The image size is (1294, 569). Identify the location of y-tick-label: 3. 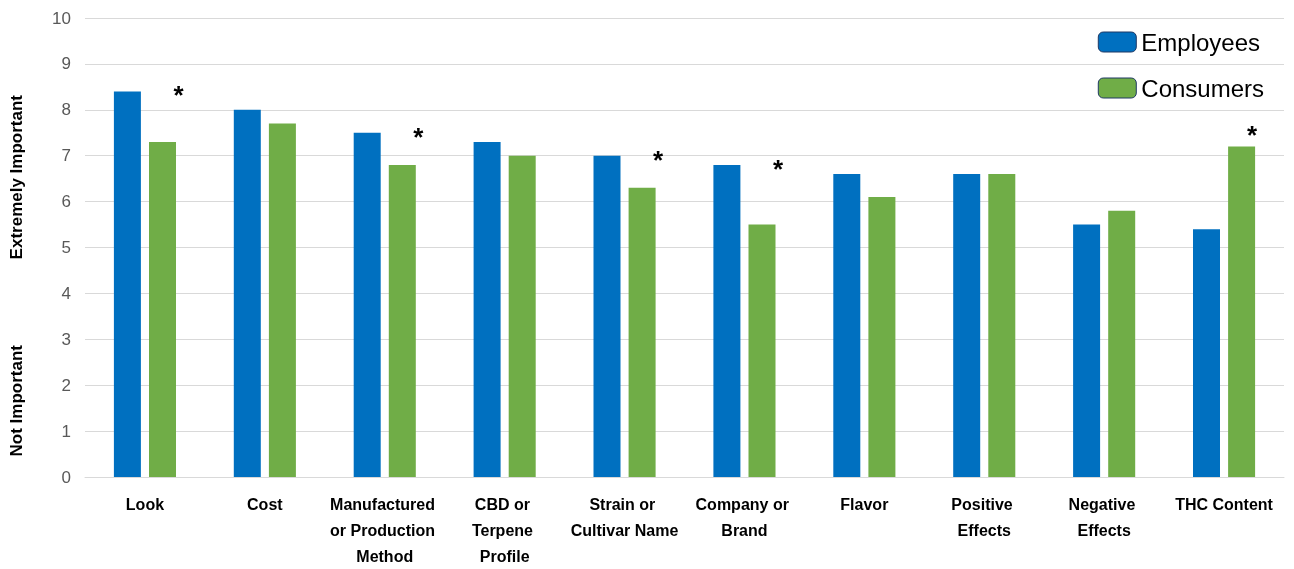
(66, 339).